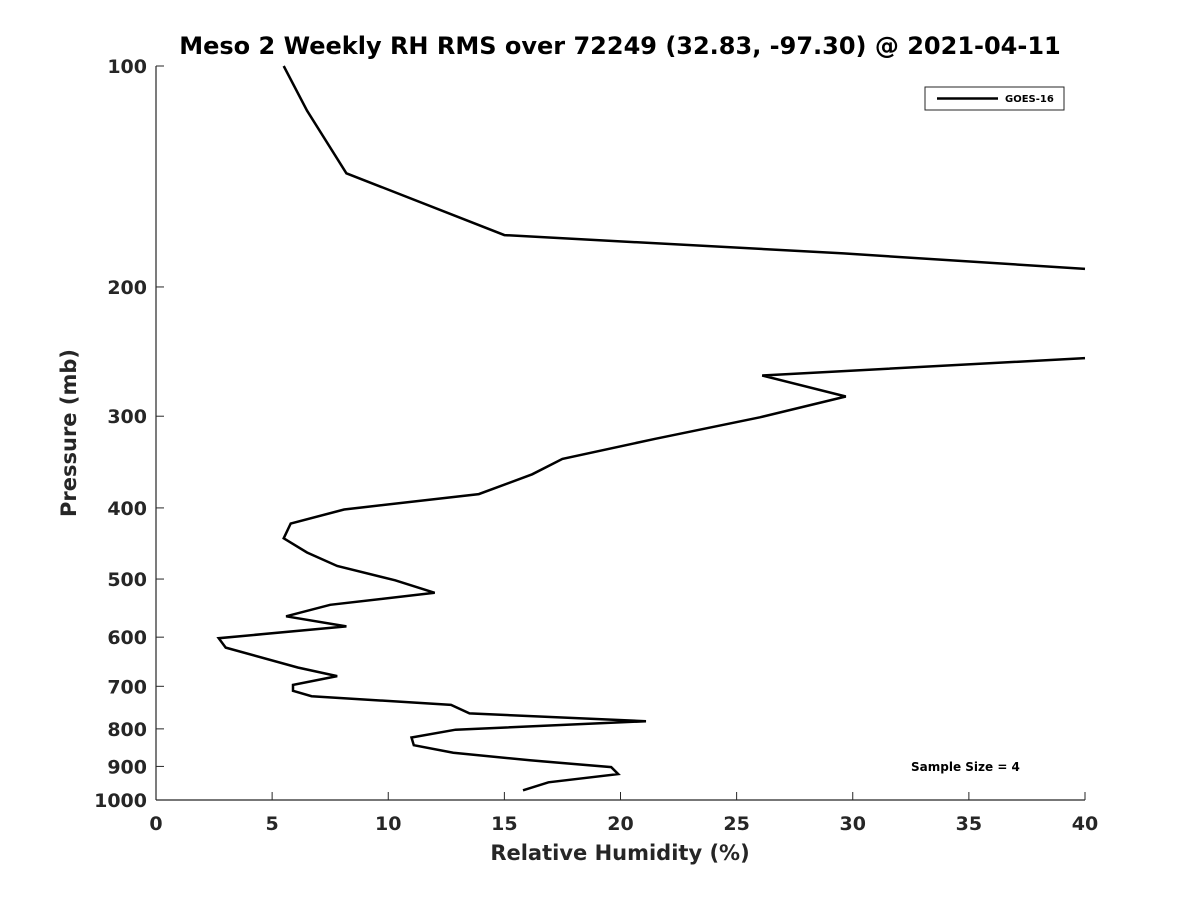 The image size is (1200, 900). I want to click on x-axis-label: Relative Humidity (%), so click(619, 853).